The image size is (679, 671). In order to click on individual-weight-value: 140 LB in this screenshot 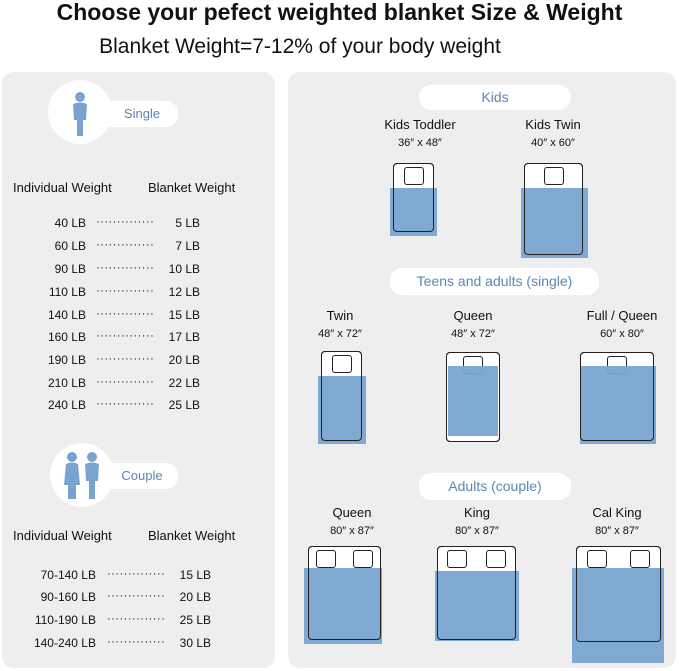, I will do `click(66, 315)`.